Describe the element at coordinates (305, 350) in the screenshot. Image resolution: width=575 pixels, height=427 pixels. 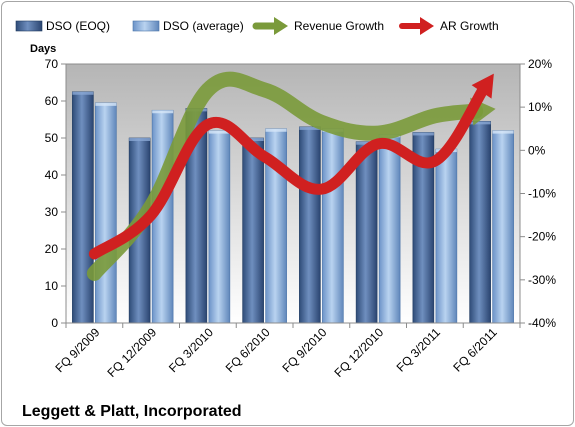
I see `x-tick-label: FQ 9/2010` at that location.